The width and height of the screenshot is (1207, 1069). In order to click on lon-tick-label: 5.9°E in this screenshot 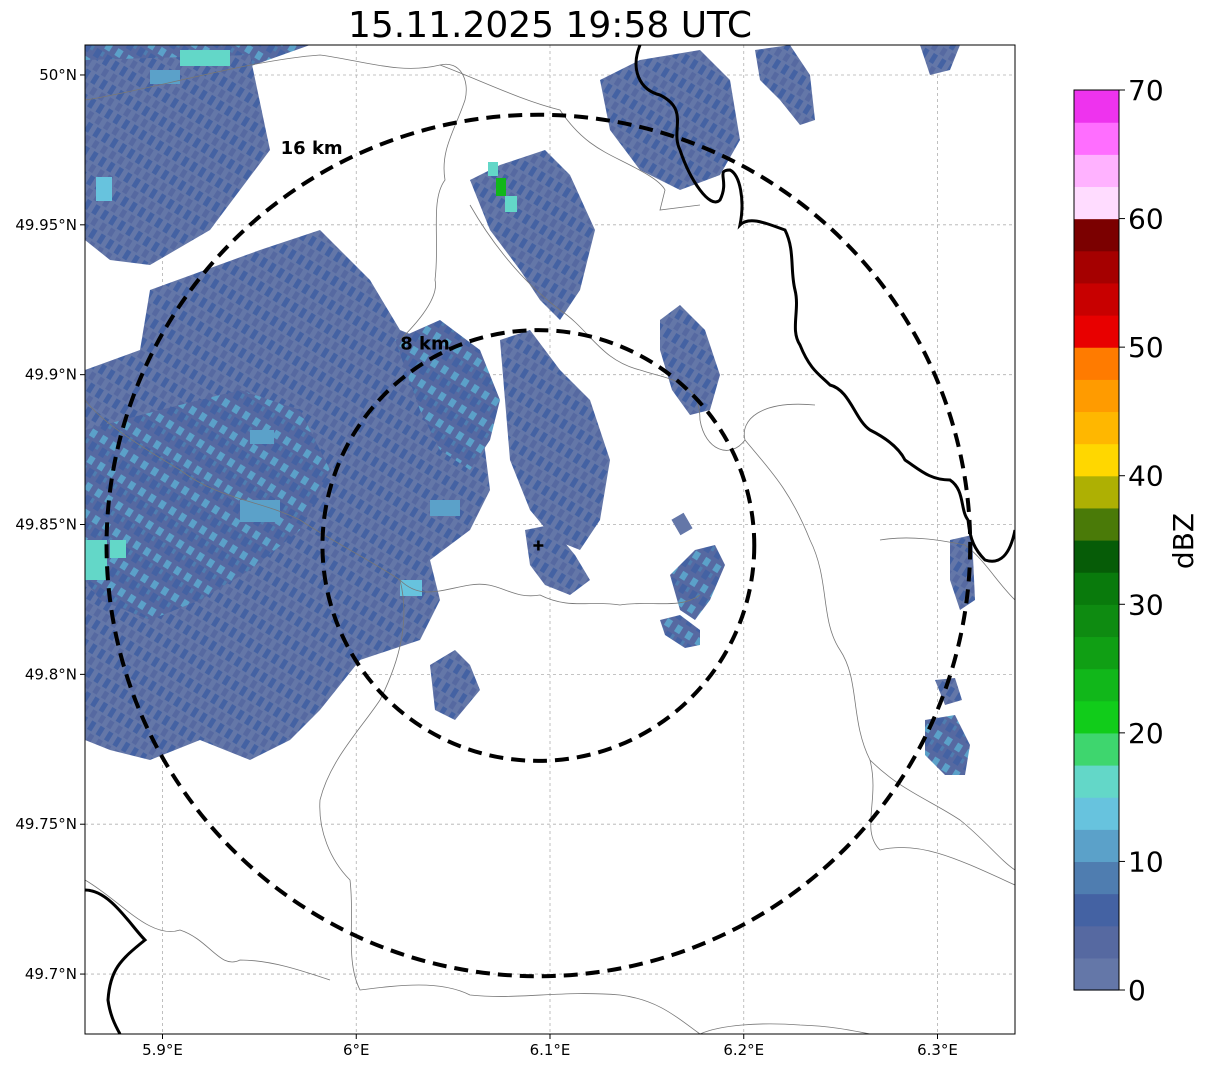, I will do `click(162, 1050)`.